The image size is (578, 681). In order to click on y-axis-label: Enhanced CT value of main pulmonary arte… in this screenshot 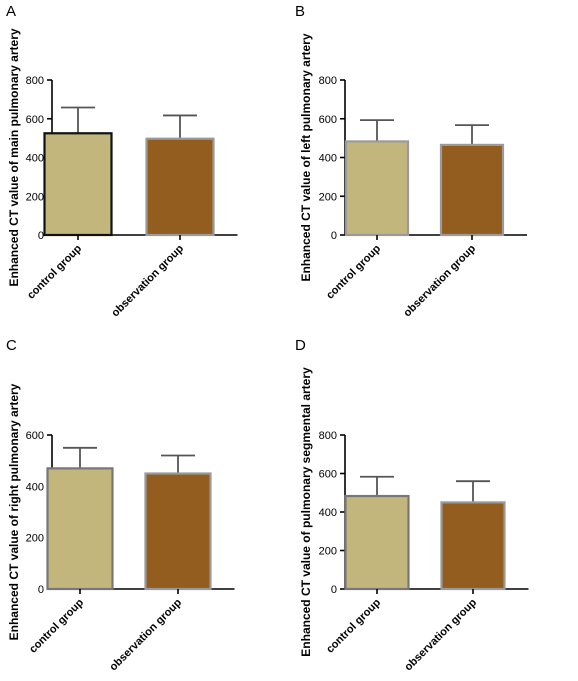, I will do `click(14, 157)`.